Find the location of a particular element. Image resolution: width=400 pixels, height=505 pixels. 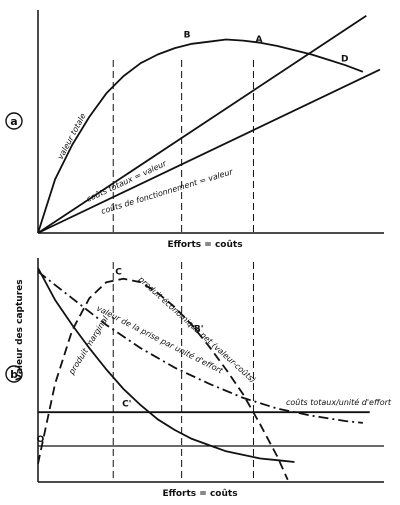

panel-b-marker: b is located at coordinates (14, 374).